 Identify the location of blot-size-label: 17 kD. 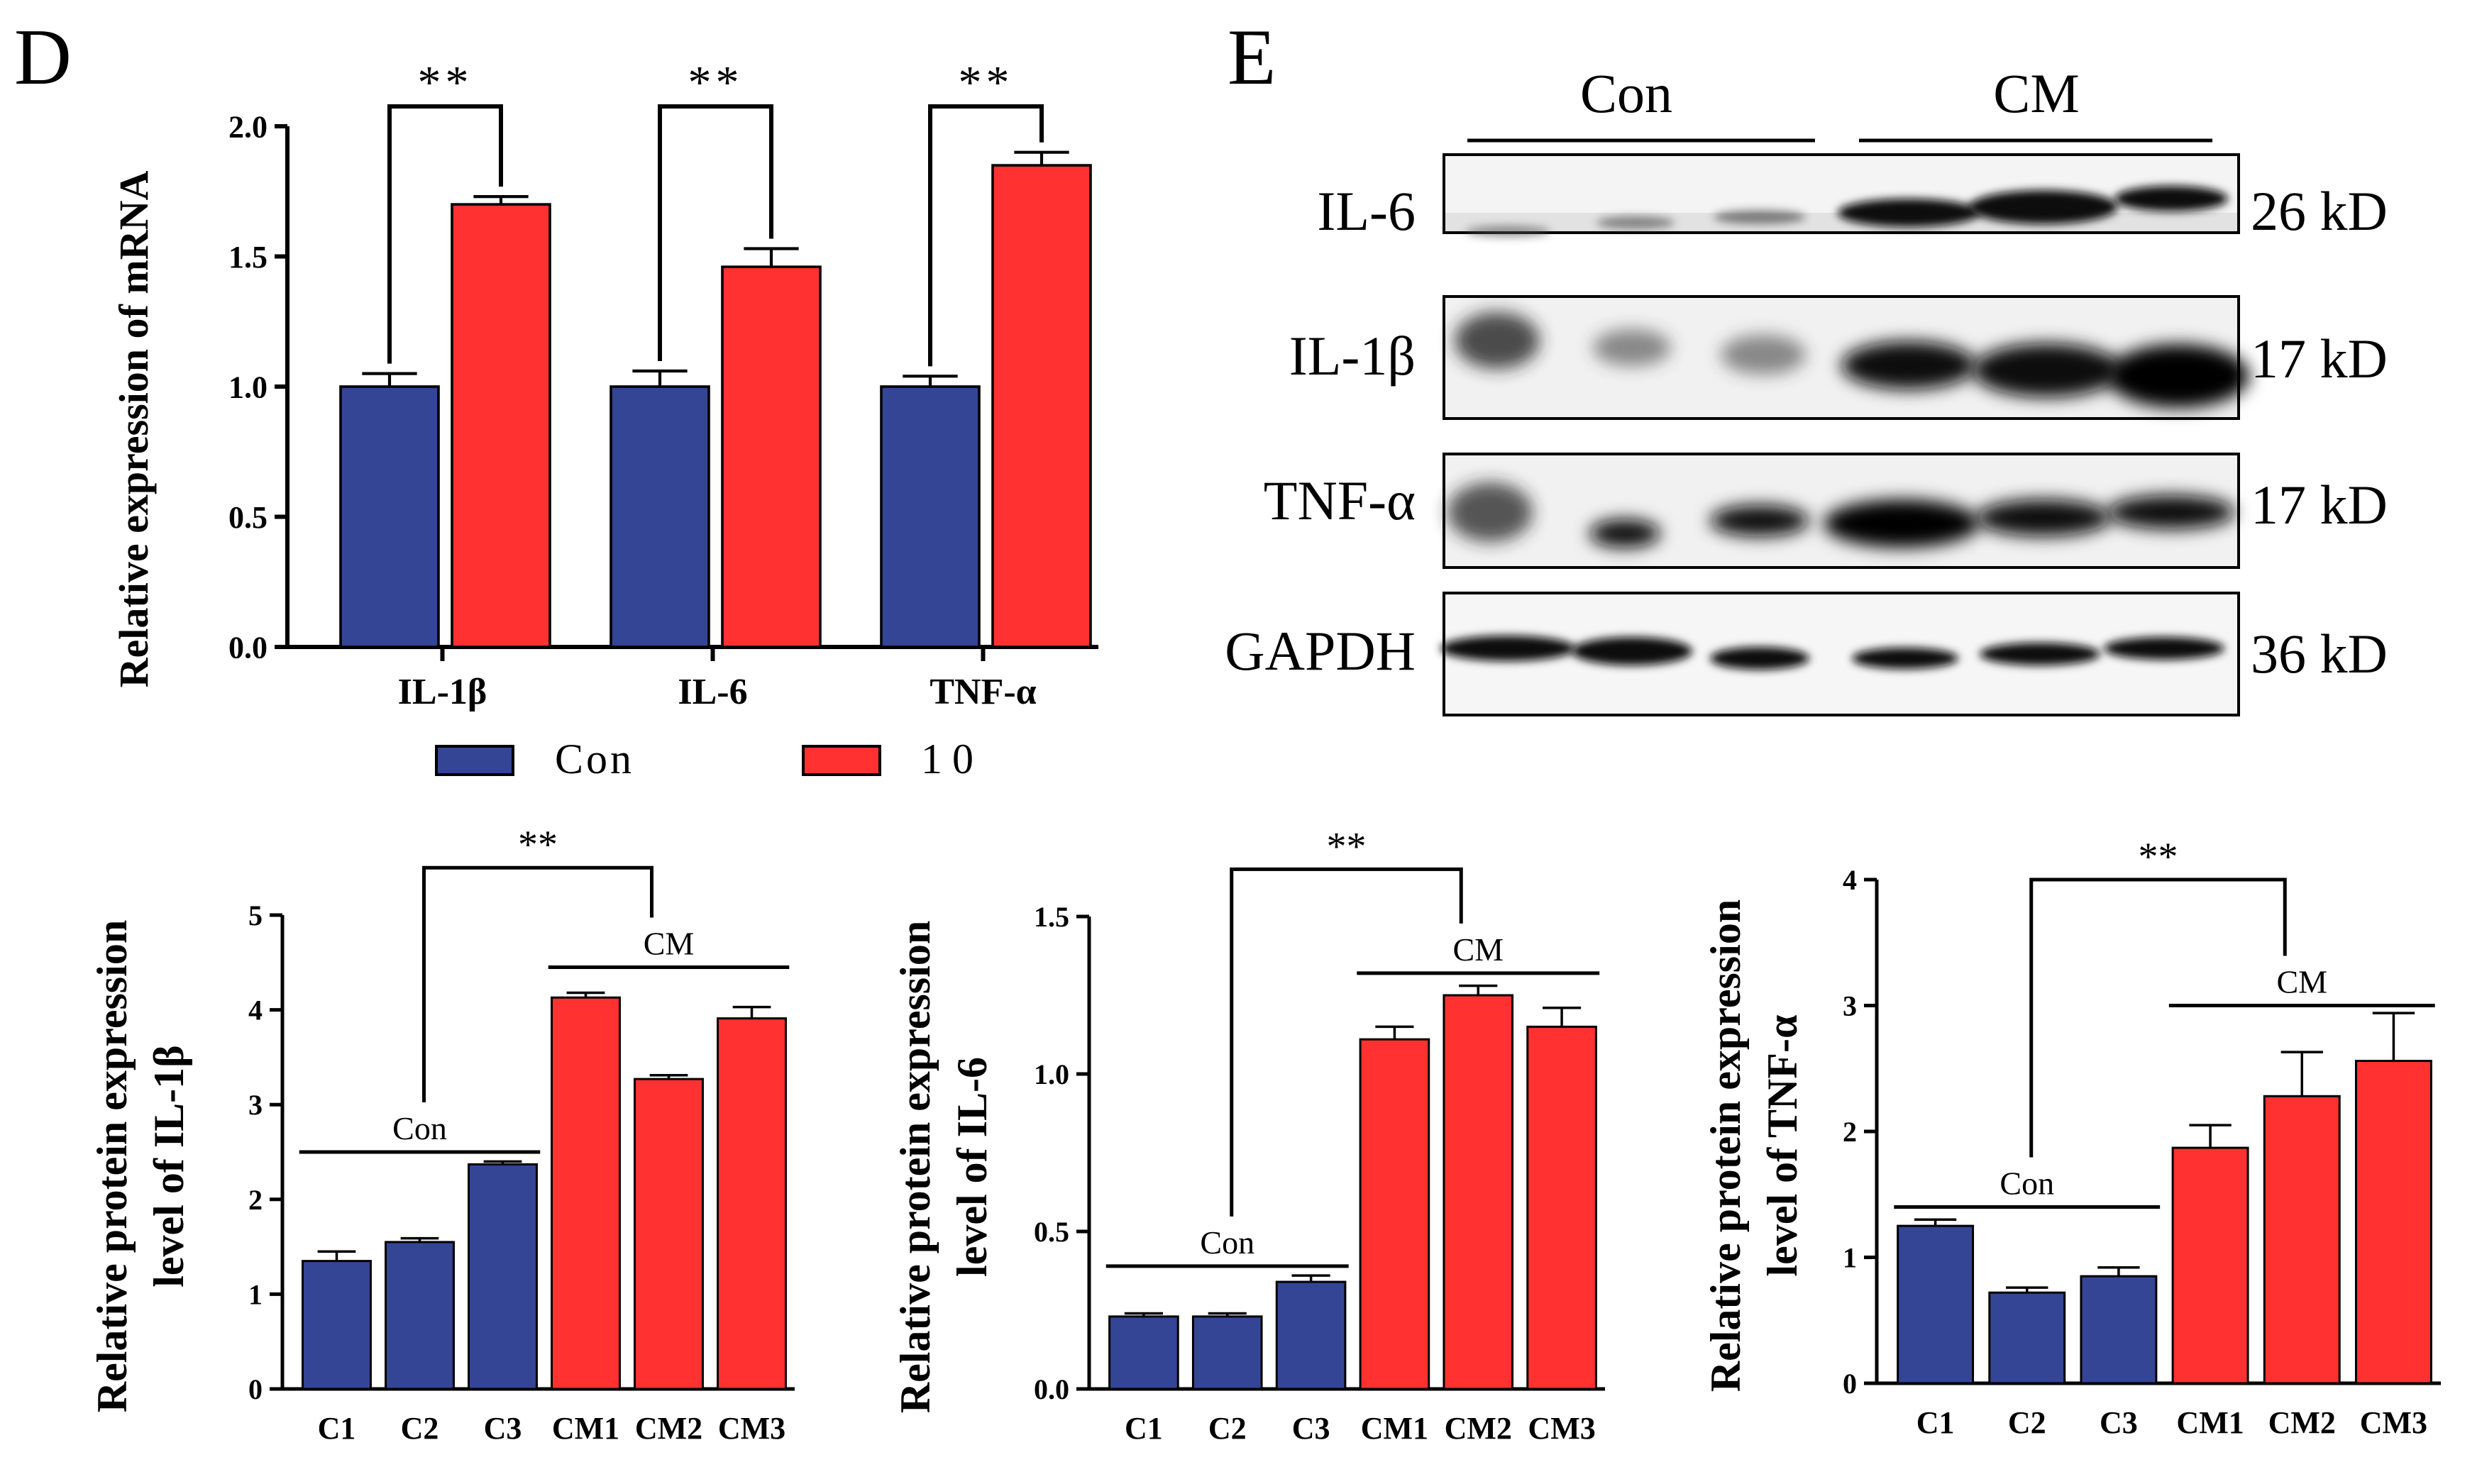
(2320, 358).